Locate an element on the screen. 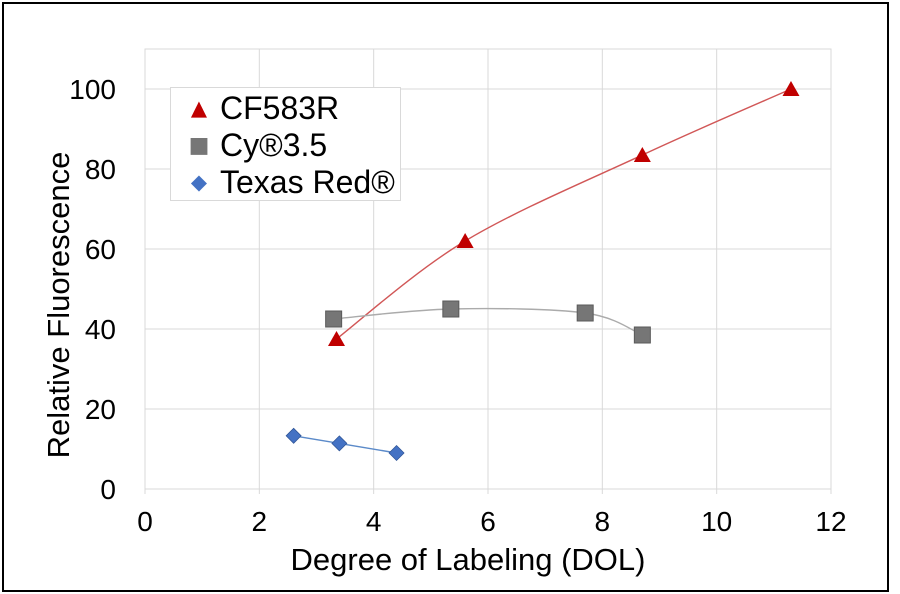 This screenshot has height=594, width=900. x-tick-label: 12 is located at coordinates (830, 521).